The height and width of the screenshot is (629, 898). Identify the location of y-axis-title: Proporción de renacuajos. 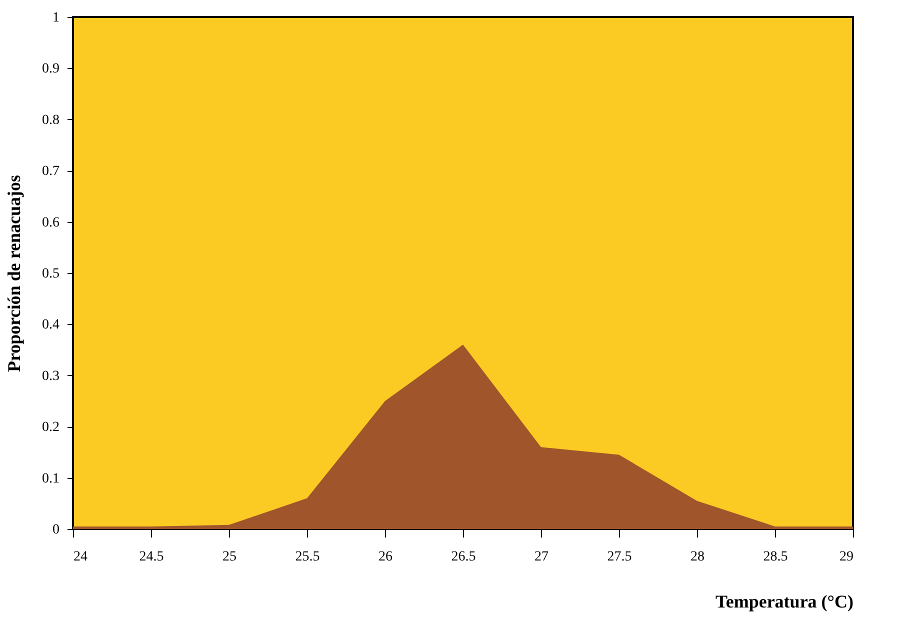
(14, 273).